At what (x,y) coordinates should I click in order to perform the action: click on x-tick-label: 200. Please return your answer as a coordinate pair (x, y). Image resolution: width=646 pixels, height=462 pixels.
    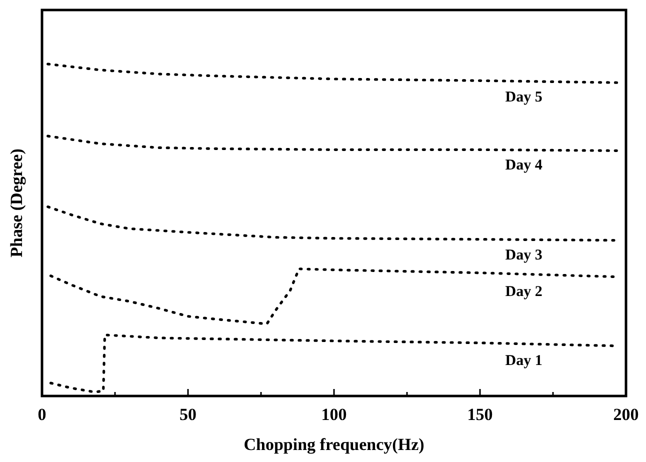
    Looking at the image, I should click on (626, 414).